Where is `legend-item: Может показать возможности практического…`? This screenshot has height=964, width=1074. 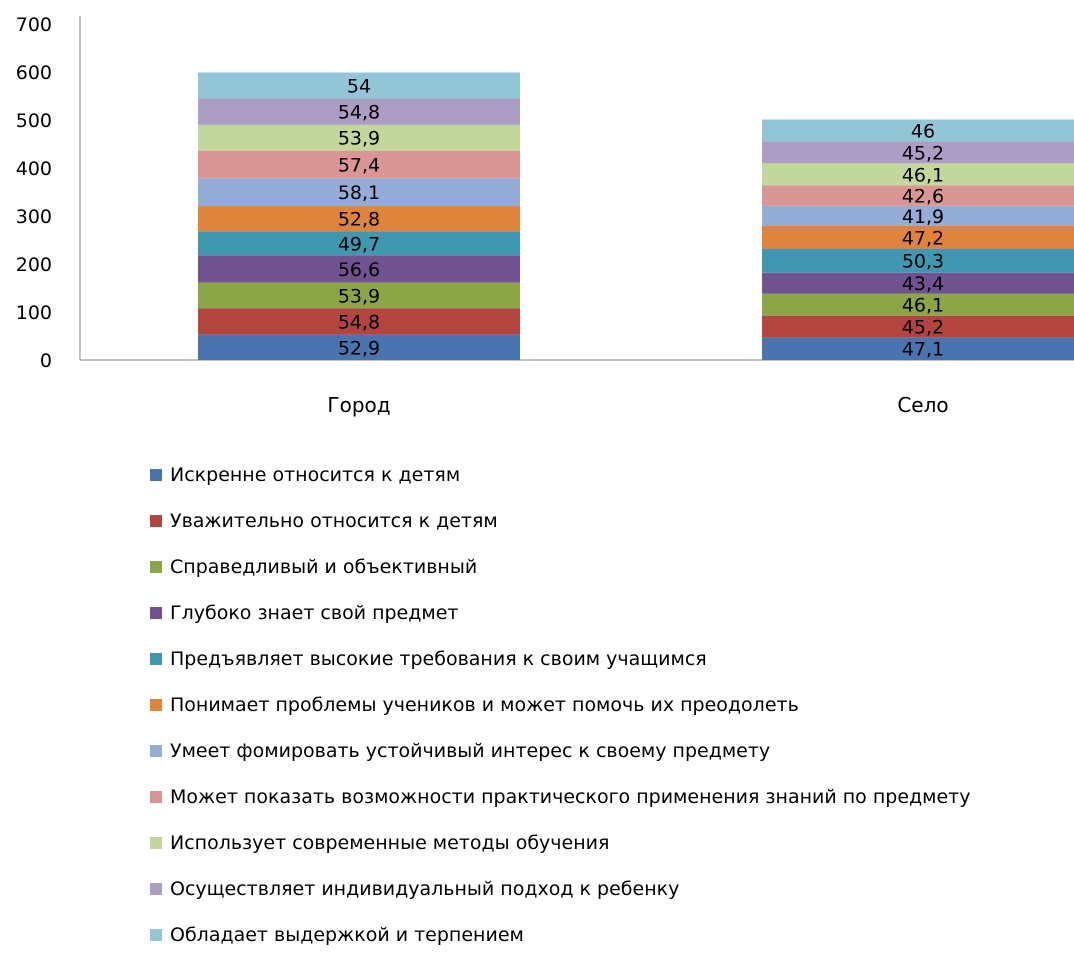
legend-item: Может показать возможности практического… is located at coordinates (560, 797).